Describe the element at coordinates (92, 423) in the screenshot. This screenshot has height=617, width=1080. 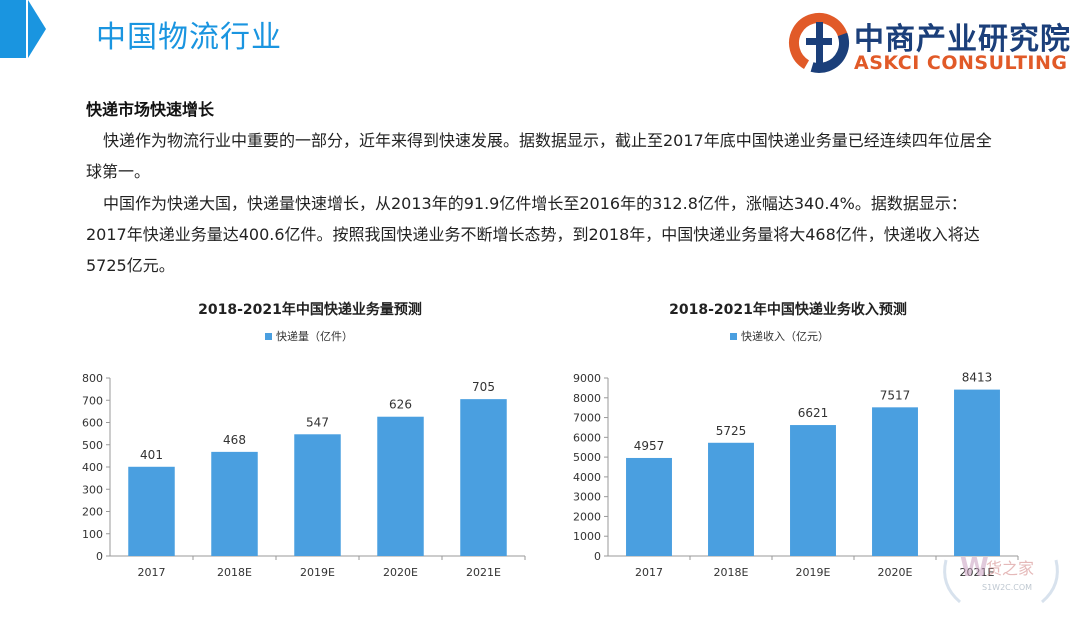
I see `y-tick-label: 600` at that location.